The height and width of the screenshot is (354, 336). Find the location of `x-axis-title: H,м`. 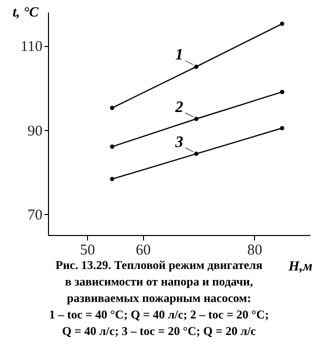

x-axis-title: H,м is located at coordinates (300, 267).